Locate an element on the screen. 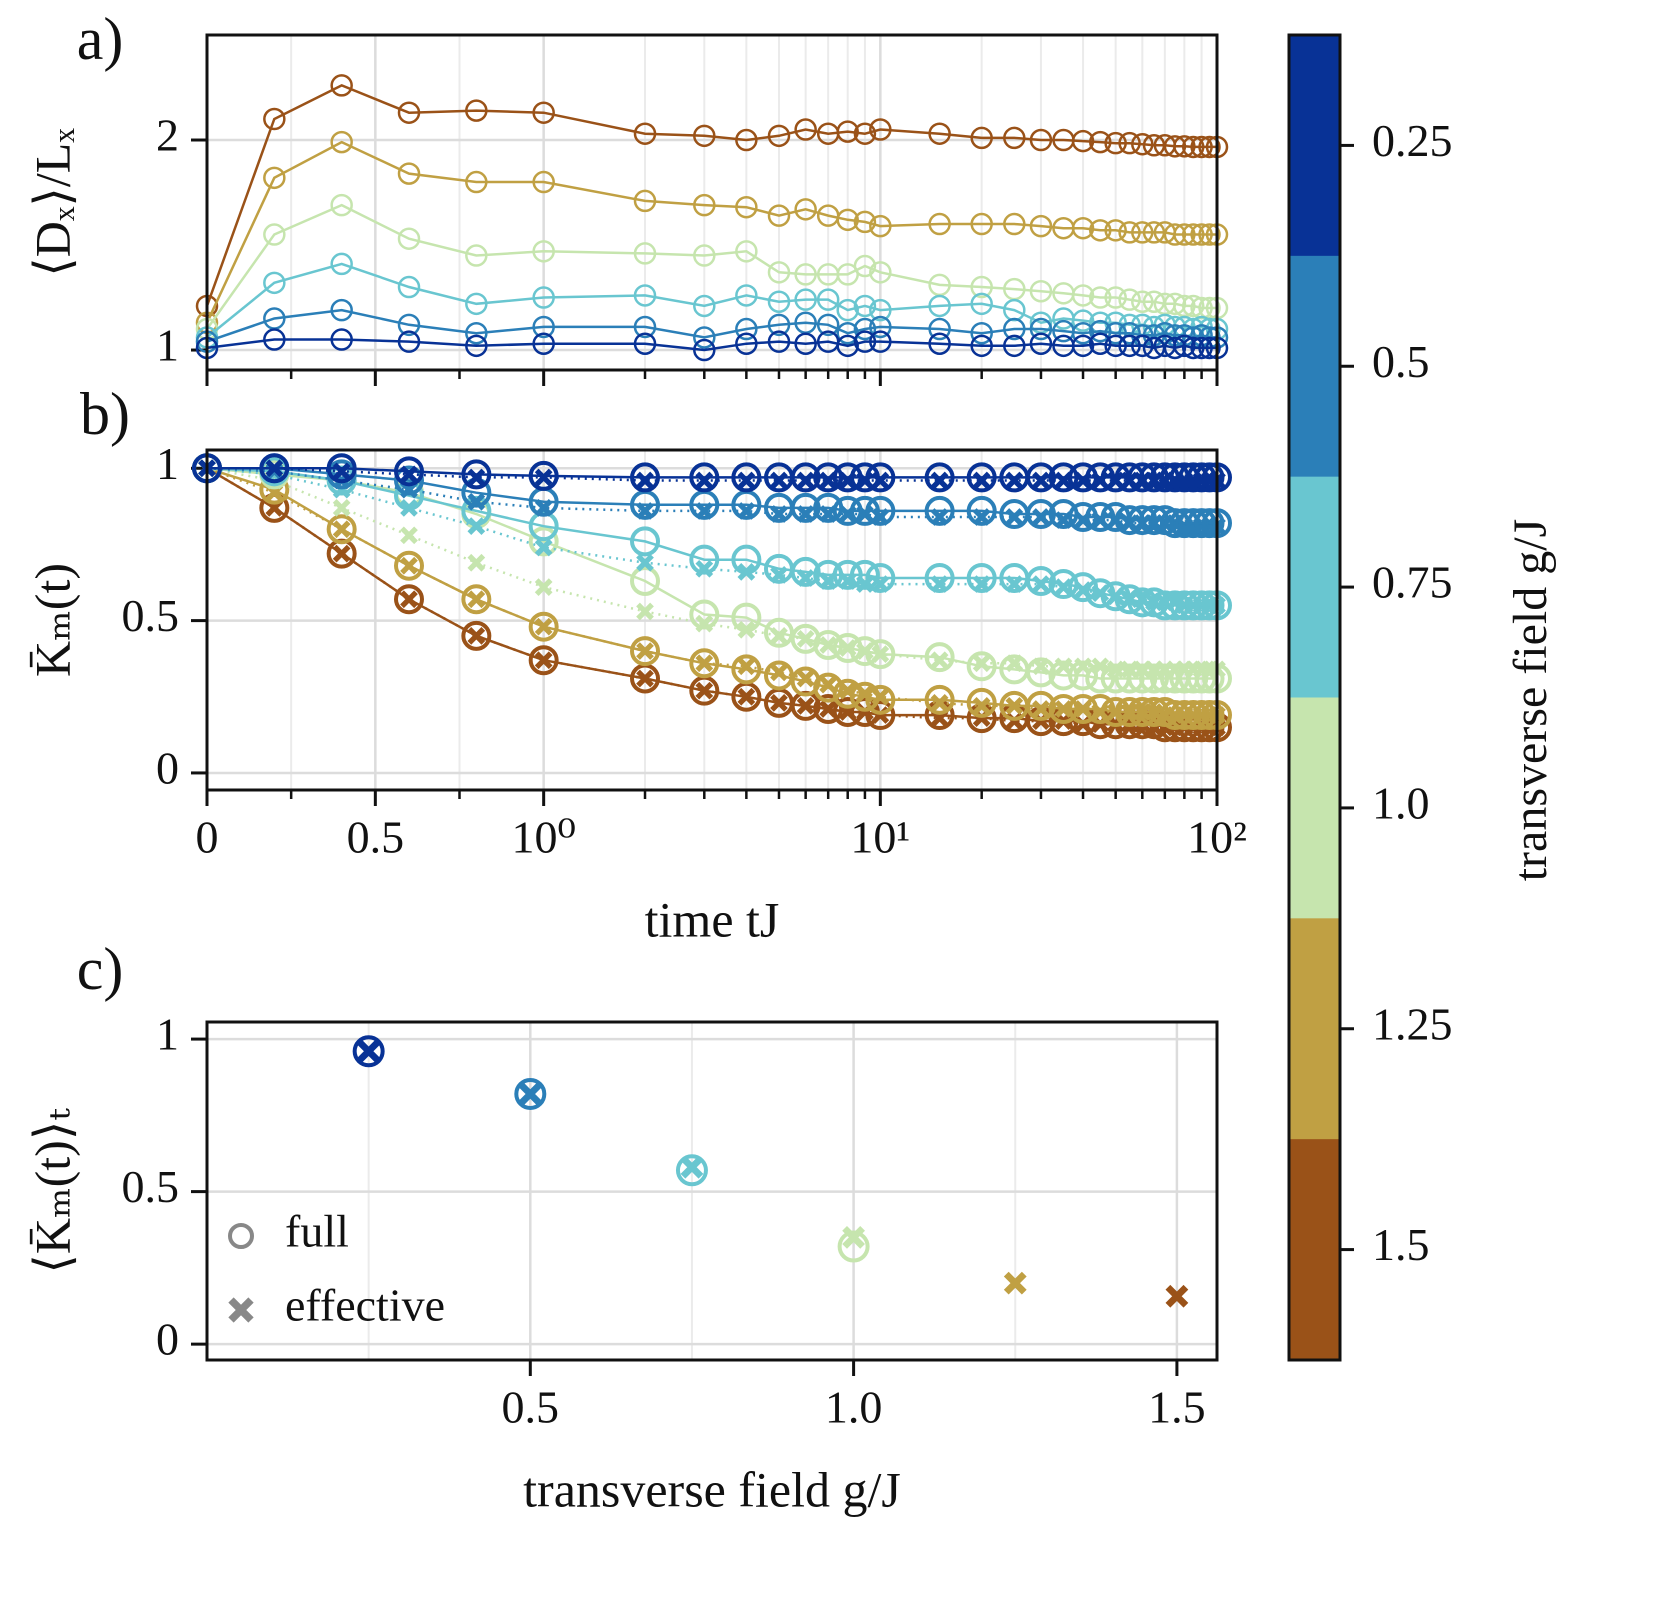  x-tick-label: 1.0 is located at coordinates (854, 1407).